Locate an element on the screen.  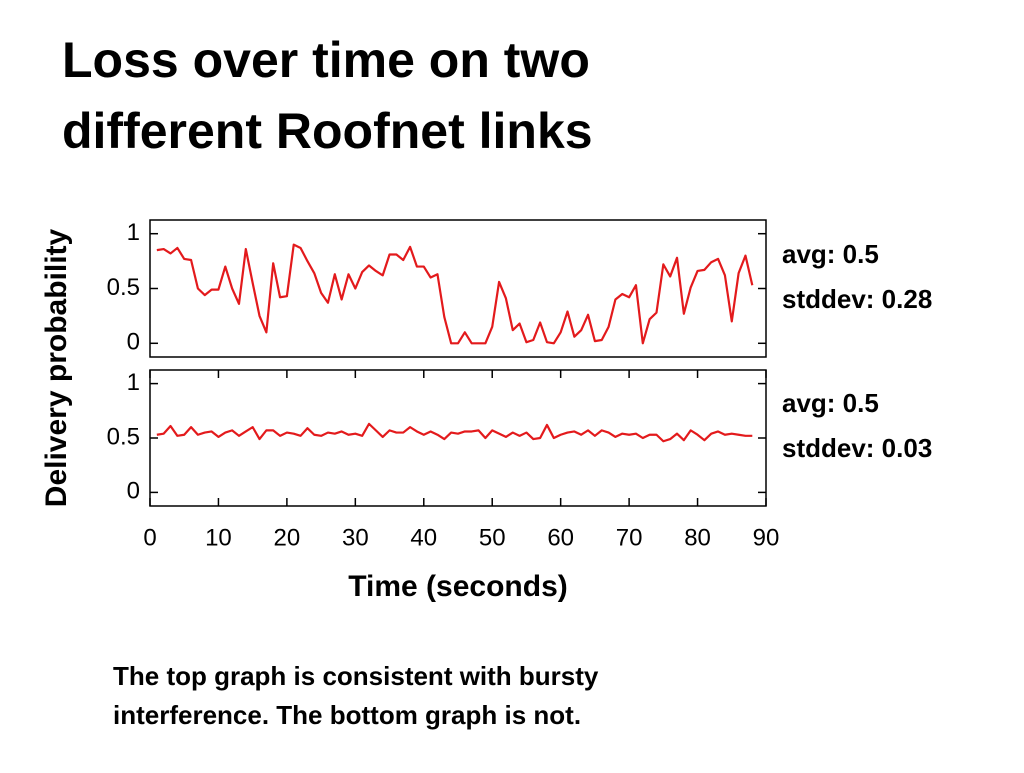
slide-title: Loss over time on two is located at coordinates (326, 60).